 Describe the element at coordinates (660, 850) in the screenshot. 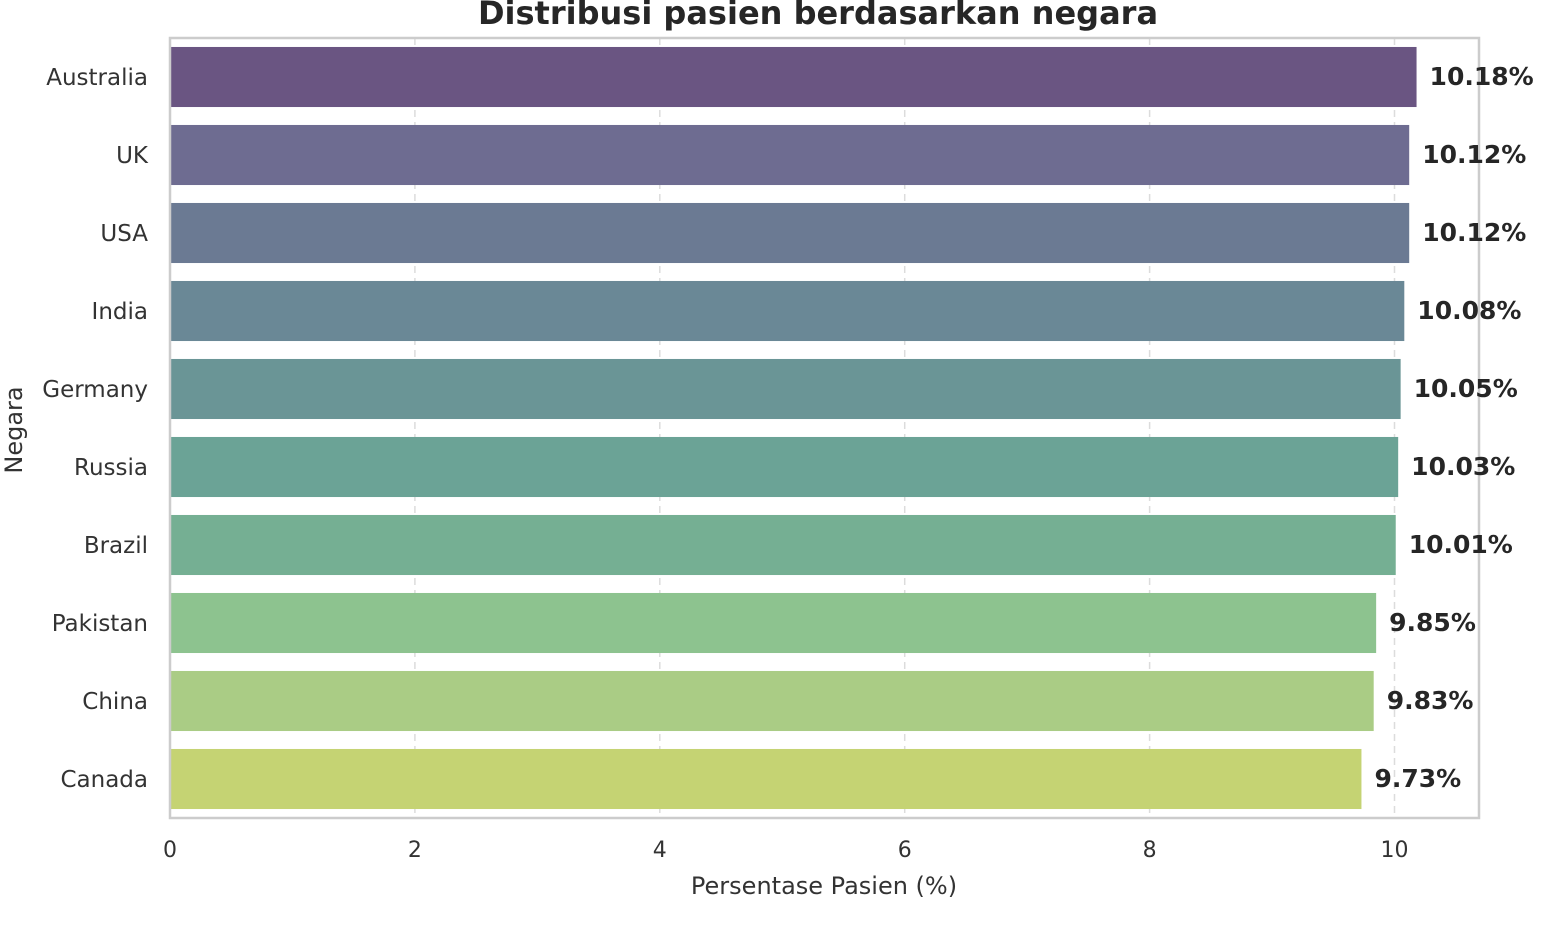

I see `x-tick-label: 4` at that location.